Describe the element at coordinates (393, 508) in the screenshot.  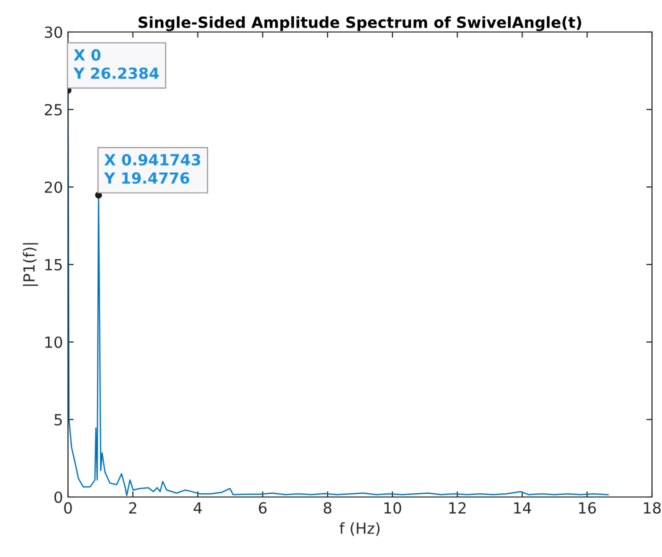
I see `x-tick-label: 10` at that location.